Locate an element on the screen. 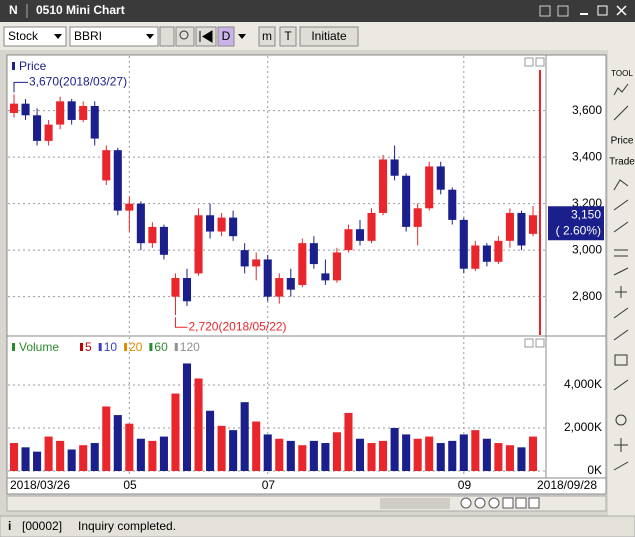  first-icon is located at coordinates (206, 36).